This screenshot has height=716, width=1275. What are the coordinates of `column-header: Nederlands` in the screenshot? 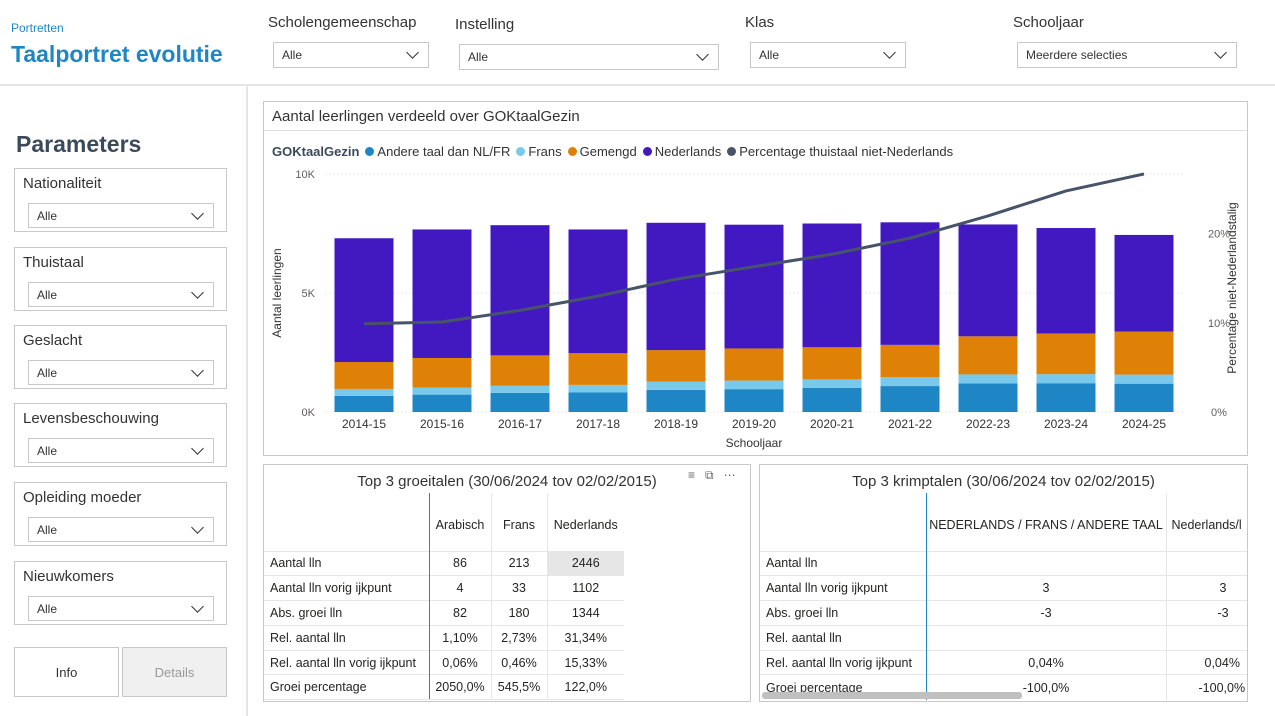 It's located at (585, 522).